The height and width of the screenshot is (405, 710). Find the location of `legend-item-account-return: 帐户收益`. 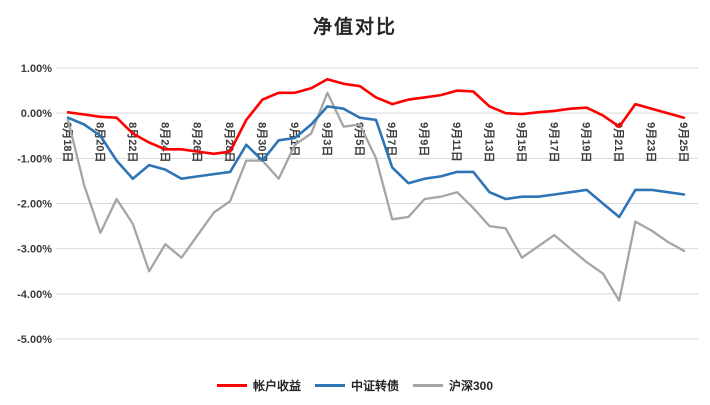

legend-item-account-return: 帐户收益 is located at coordinates (258, 385).